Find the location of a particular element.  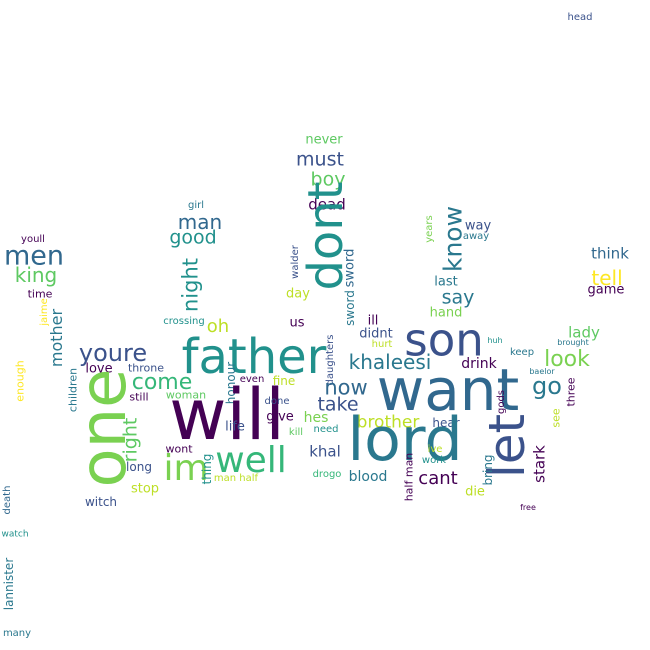

cloud-word: brought is located at coordinates (573, 342).